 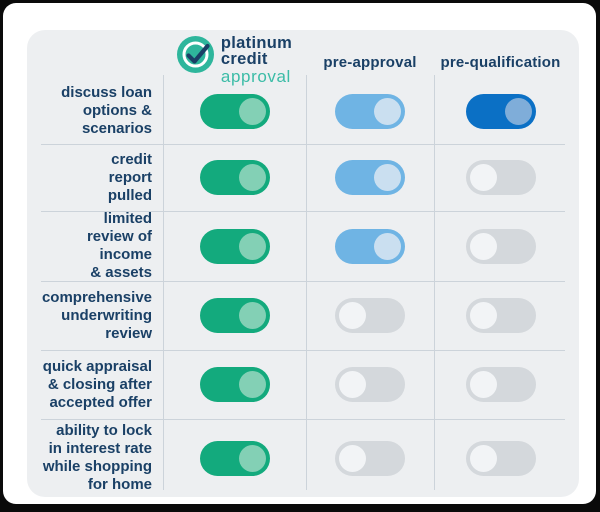 I want to click on toggle-platinum-row5, so click(x=234, y=384).